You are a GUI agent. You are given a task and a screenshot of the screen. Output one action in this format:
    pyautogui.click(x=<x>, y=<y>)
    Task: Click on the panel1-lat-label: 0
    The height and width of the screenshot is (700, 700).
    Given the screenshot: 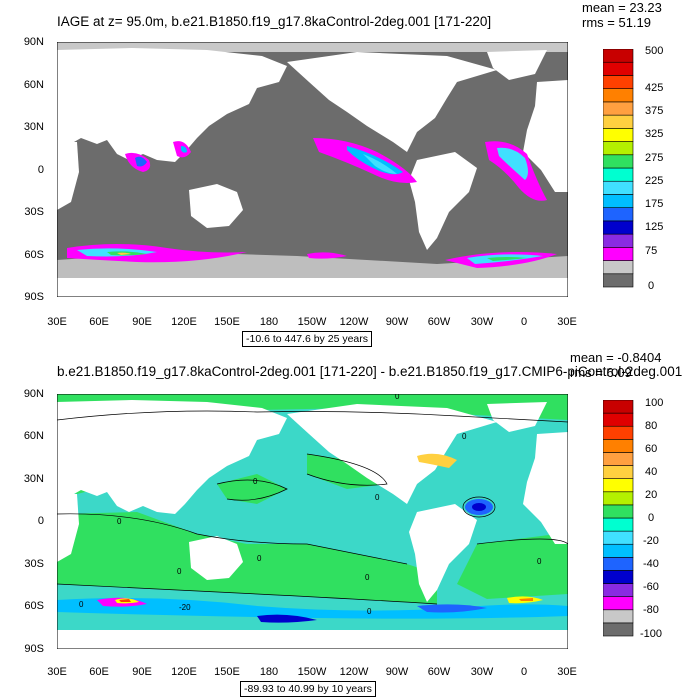 What is the action you would take?
    pyautogui.click(x=40, y=170)
    